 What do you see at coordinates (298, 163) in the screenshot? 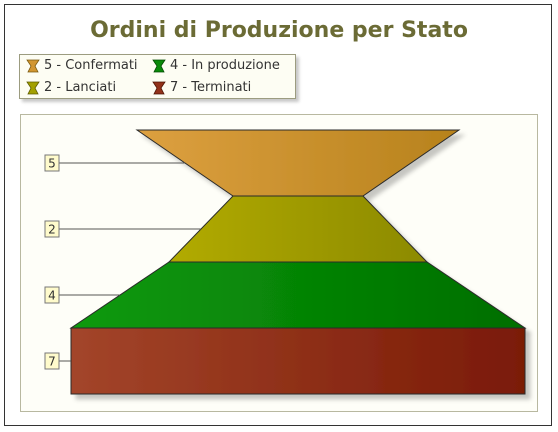
I see `slice-confermati` at bounding box center [298, 163].